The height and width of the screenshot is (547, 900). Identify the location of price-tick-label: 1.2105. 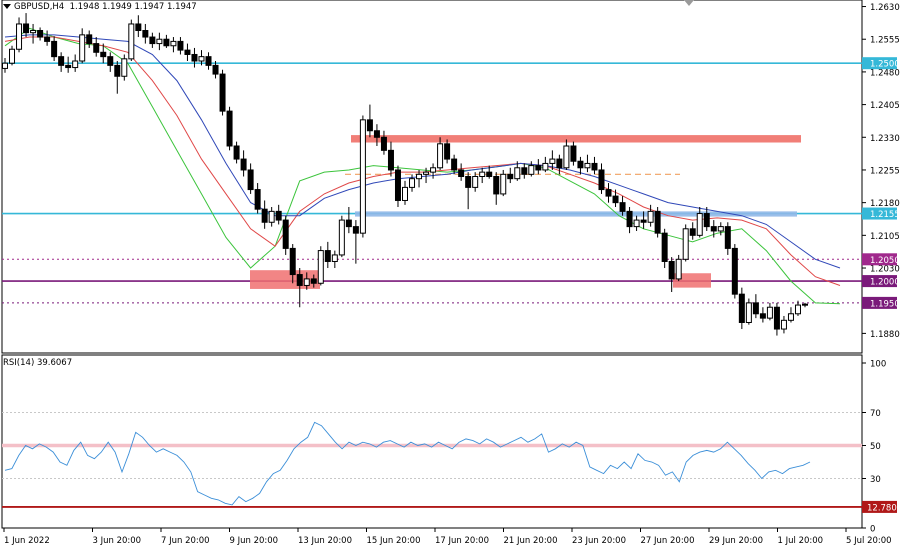
(885, 237).